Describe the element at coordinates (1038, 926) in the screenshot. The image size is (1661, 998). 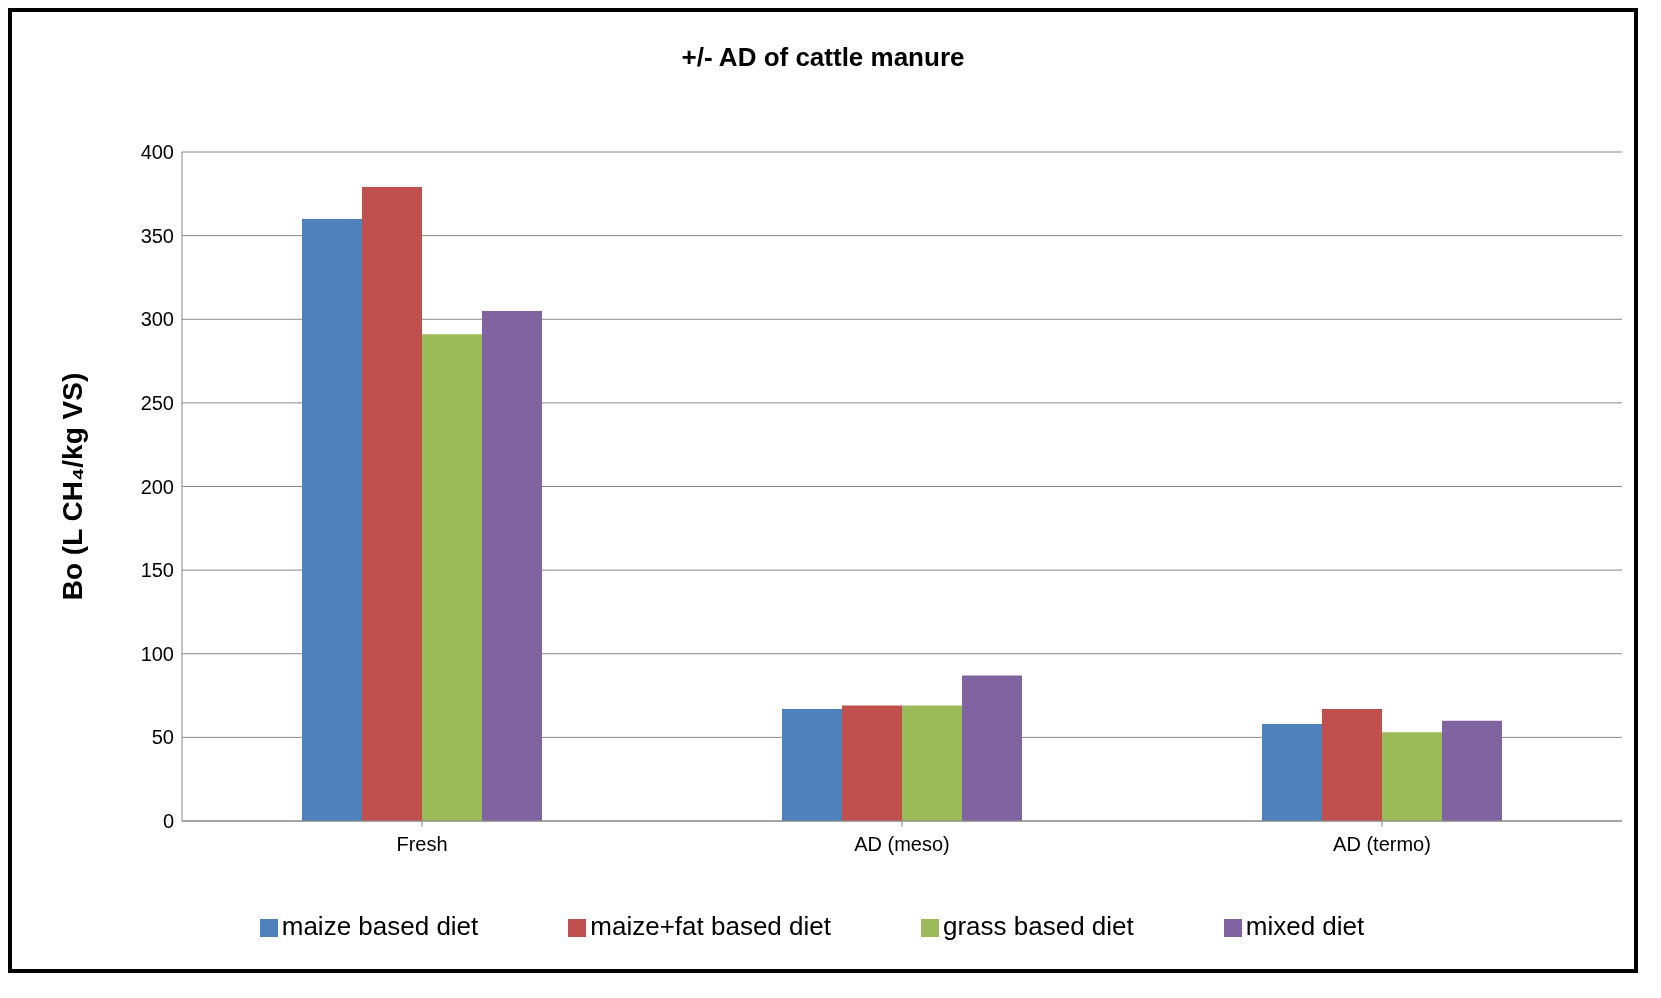
I see `legend-label: grass based diet` at that location.